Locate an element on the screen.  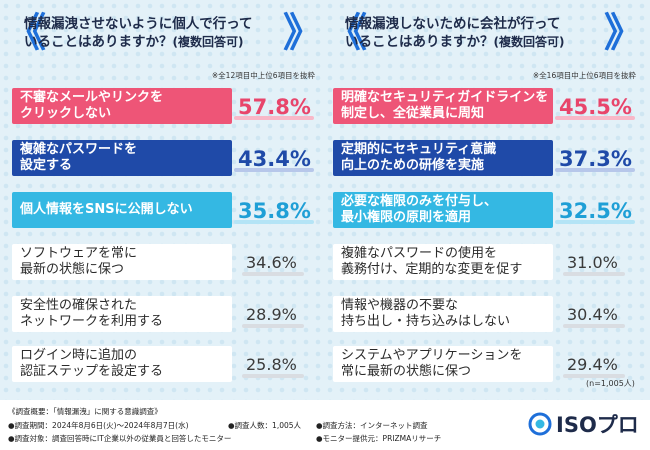
data-label: 31.0% is located at coordinates (592, 262).